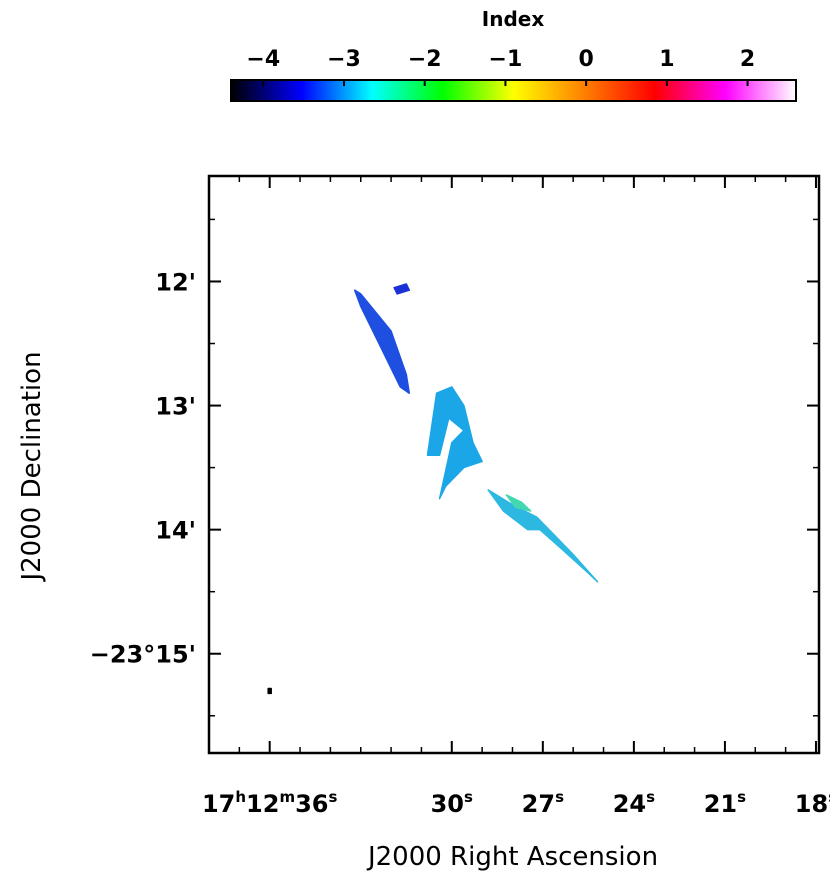  I want to click on colorbar-title: Index, so click(513, 19).